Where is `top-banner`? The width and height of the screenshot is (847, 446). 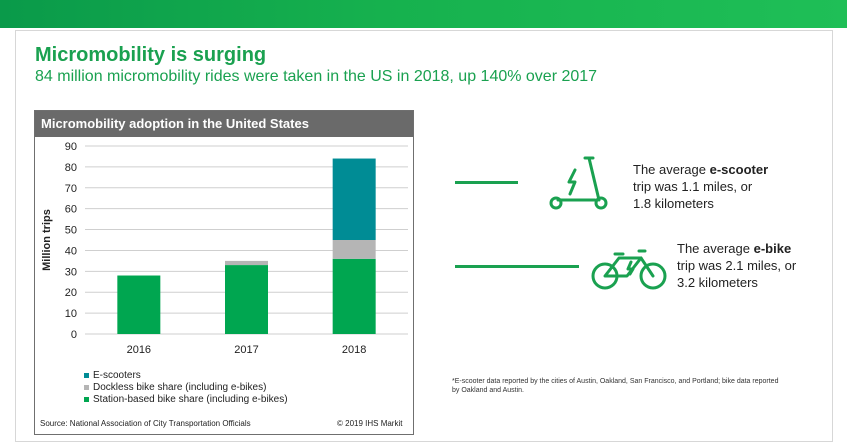
top-banner is located at coordinates (423, 14).